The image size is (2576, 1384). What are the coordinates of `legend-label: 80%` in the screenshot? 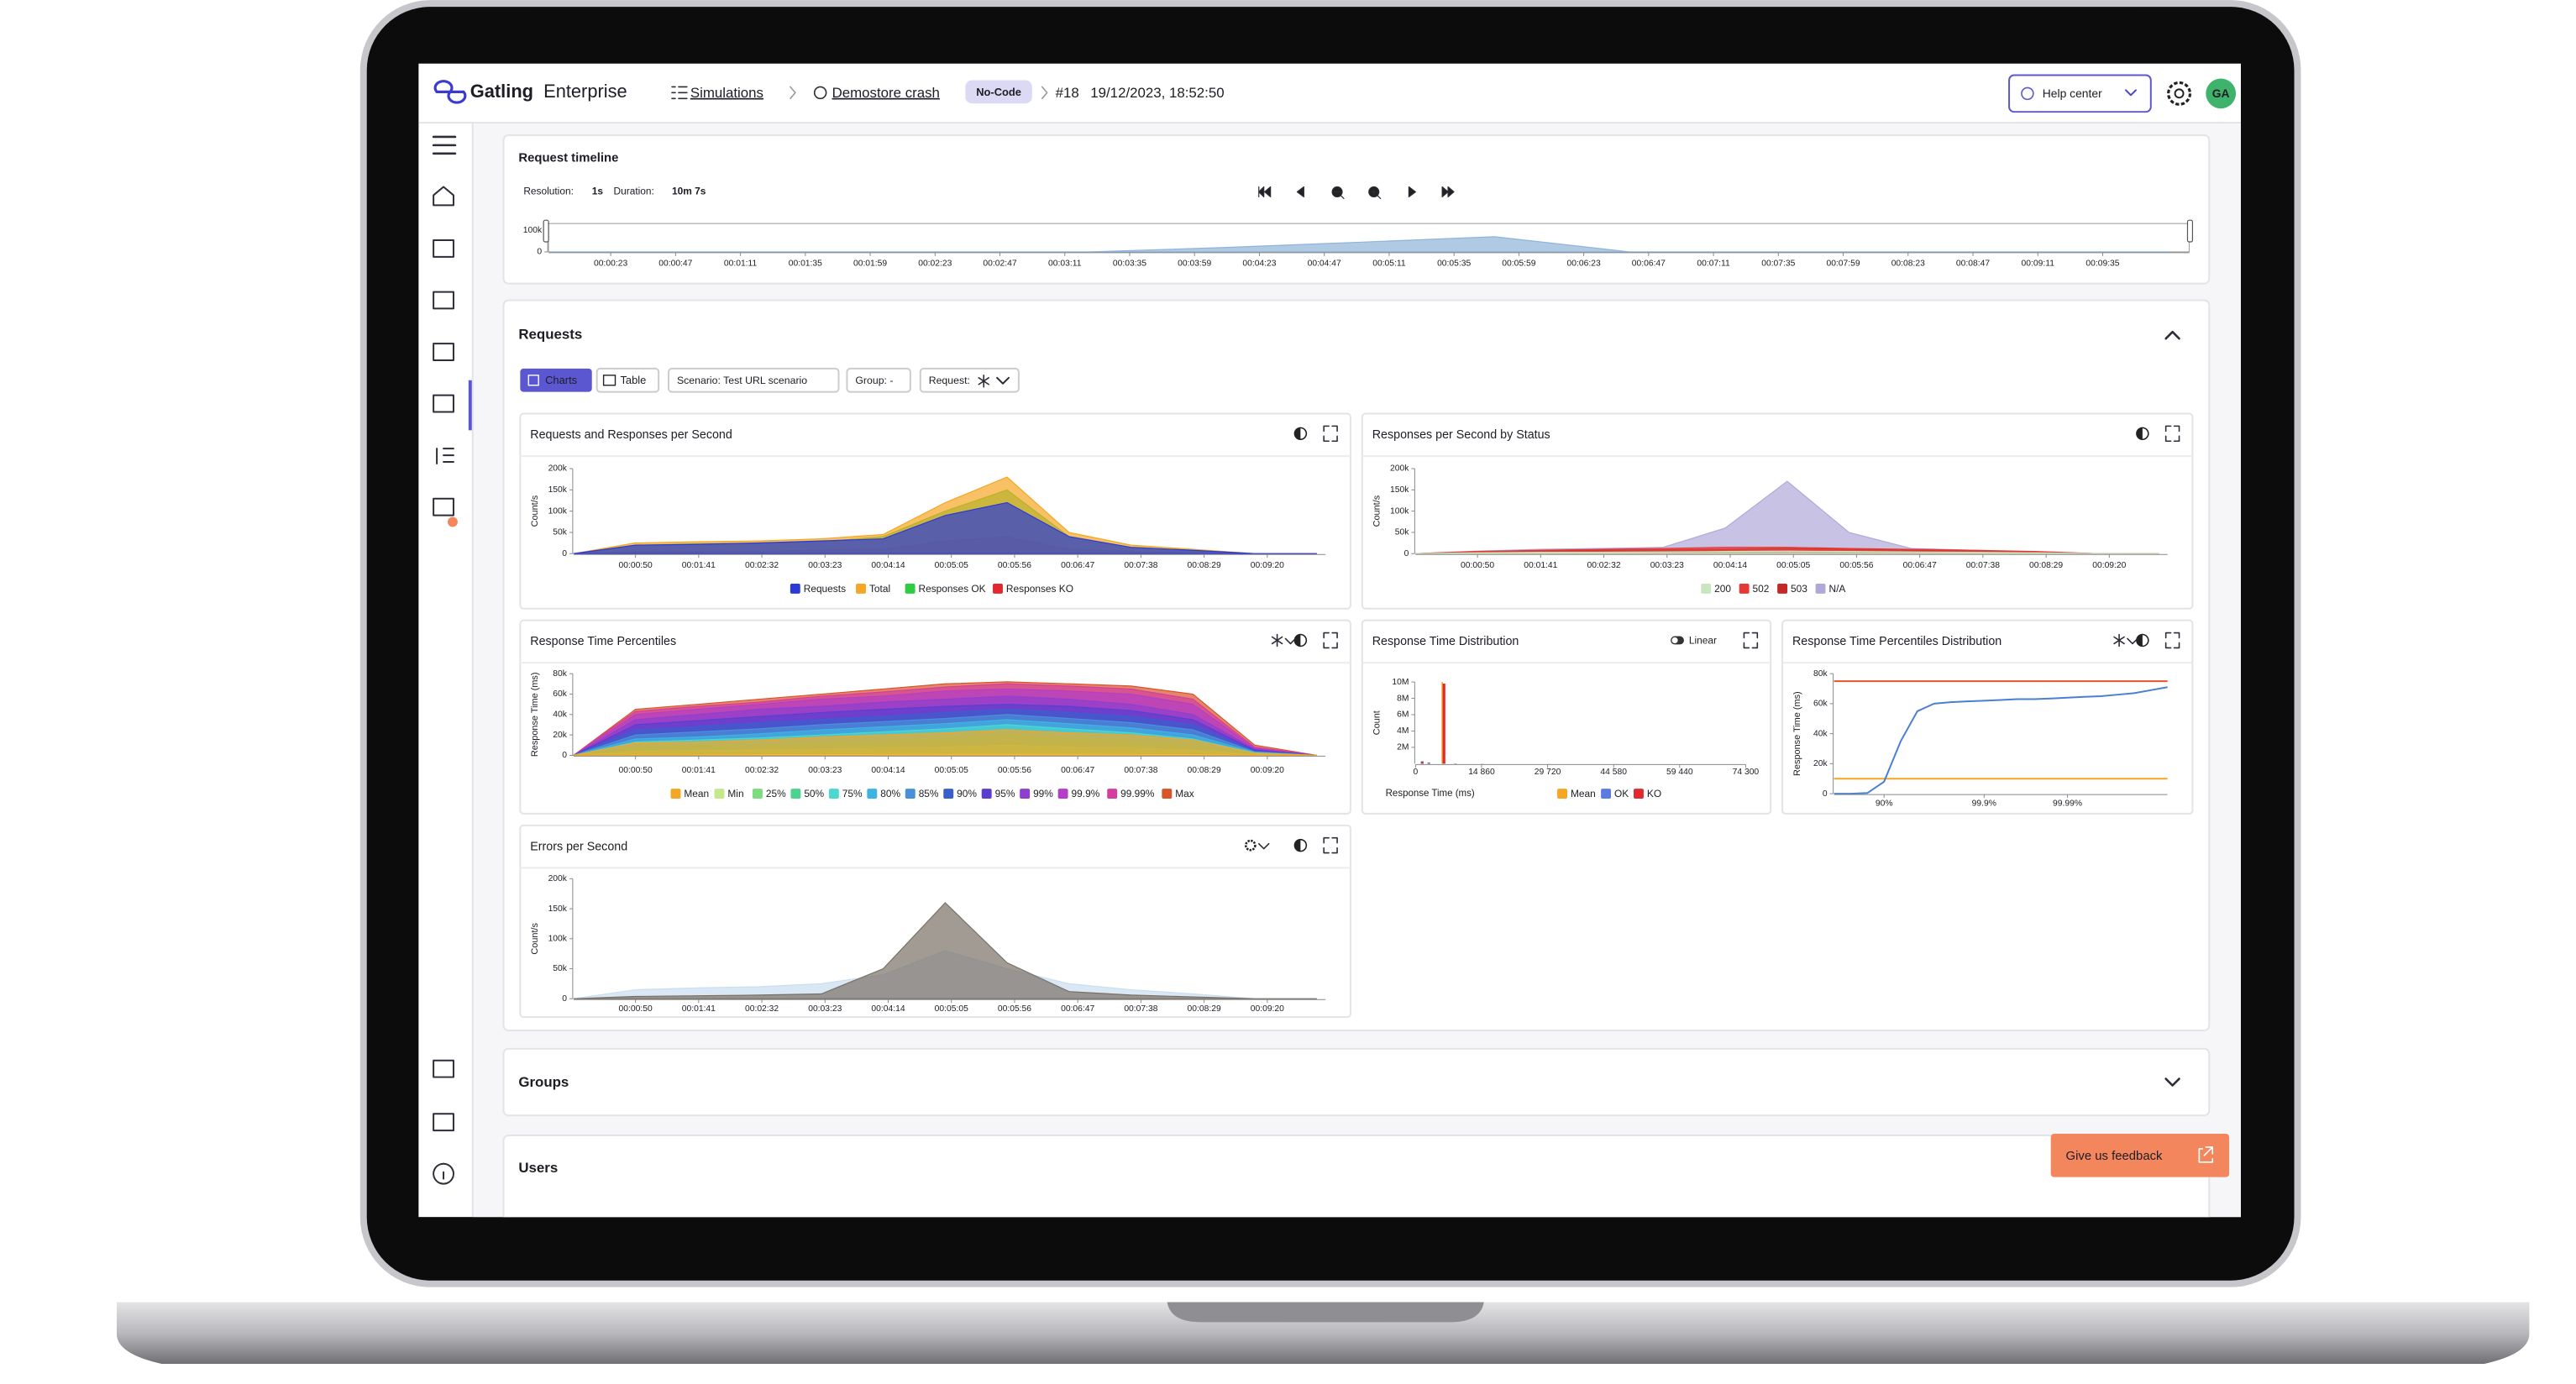 It's located at (890, 793).